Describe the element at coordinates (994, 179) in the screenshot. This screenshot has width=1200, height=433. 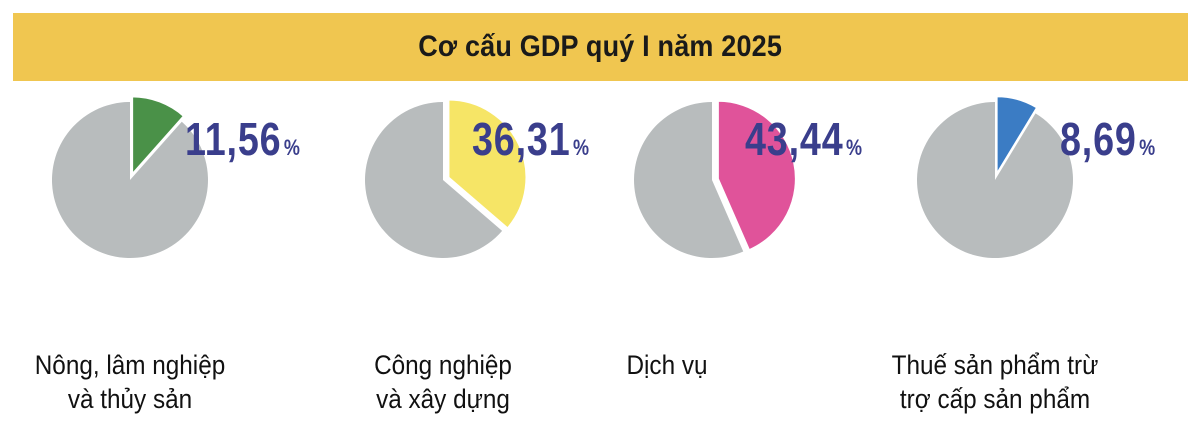
I see `pie-slice-remainder-taxes` at that location.